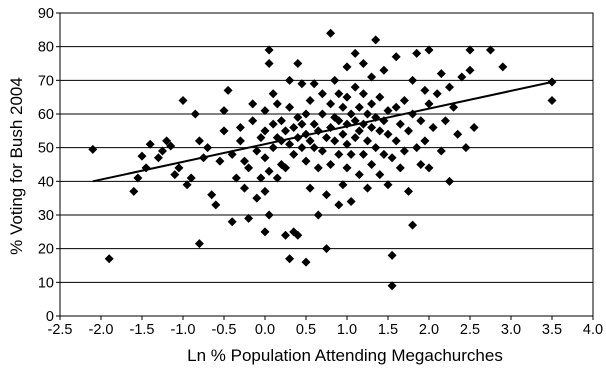  Describe the element at coordinates (16, 166) in the screenshot. I see `y-axis-title: % Voting for Bush 2004` at that location.